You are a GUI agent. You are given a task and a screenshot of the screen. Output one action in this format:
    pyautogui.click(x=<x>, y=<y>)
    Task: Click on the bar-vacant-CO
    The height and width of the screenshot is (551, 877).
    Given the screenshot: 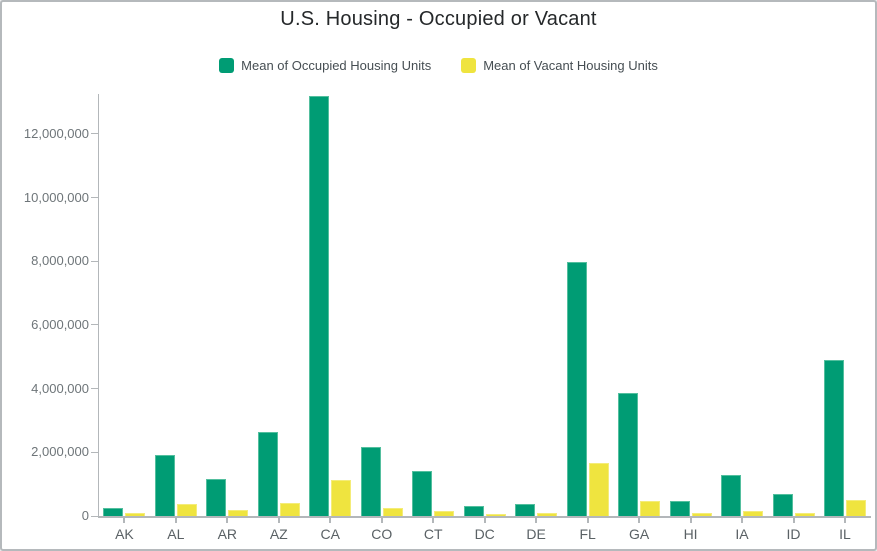 What is the action you would take?
    pyautogui.click(x=392, y=511)
    